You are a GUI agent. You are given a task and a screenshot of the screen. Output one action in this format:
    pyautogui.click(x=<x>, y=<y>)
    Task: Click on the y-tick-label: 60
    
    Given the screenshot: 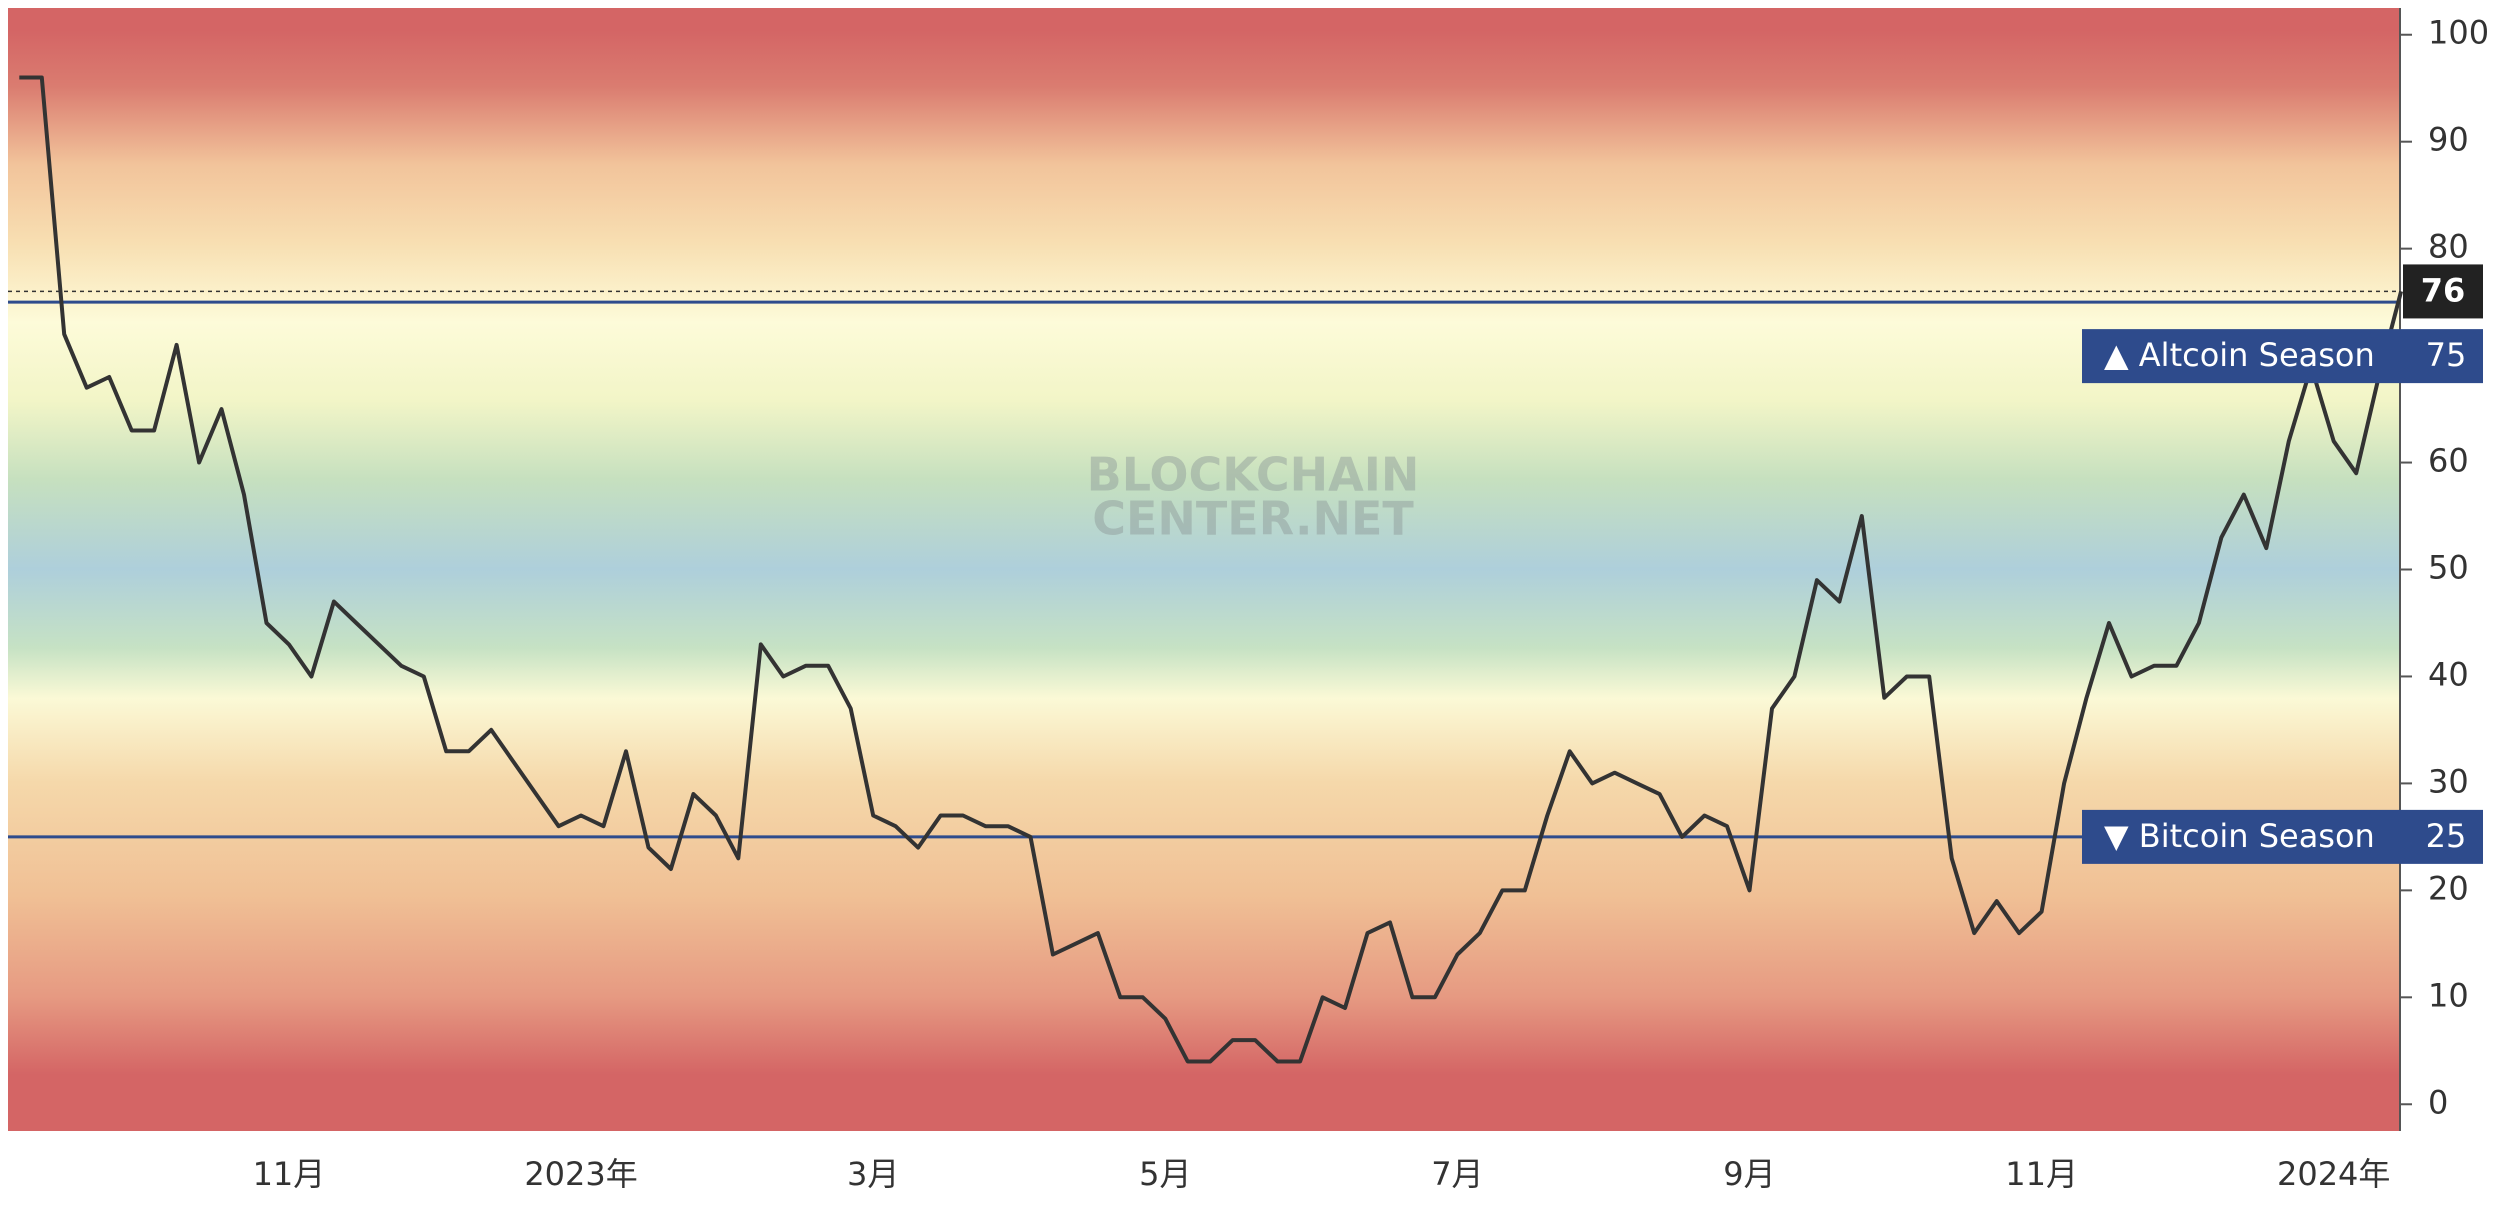 What is the action you would take?
    pyautogui.click(x=2448, y=461)
    